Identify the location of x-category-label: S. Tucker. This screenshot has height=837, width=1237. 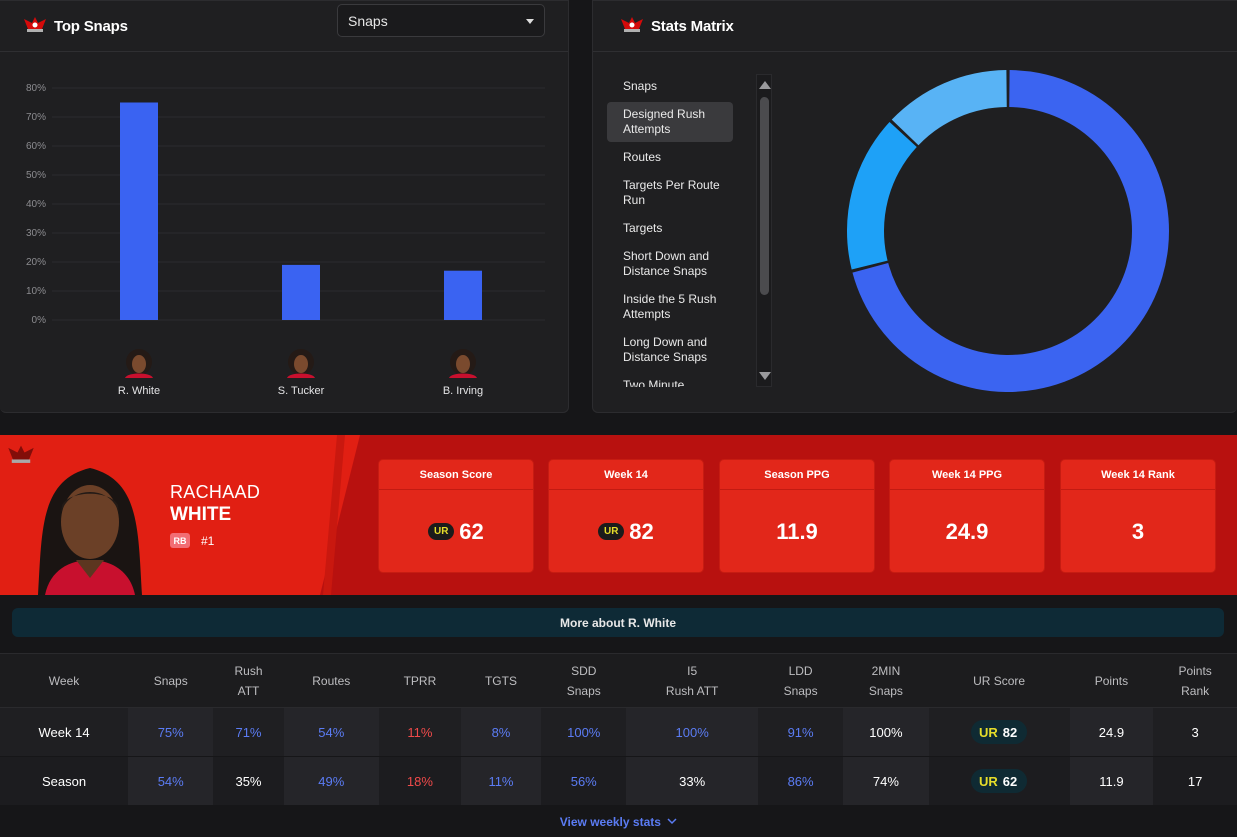
(301, 391).